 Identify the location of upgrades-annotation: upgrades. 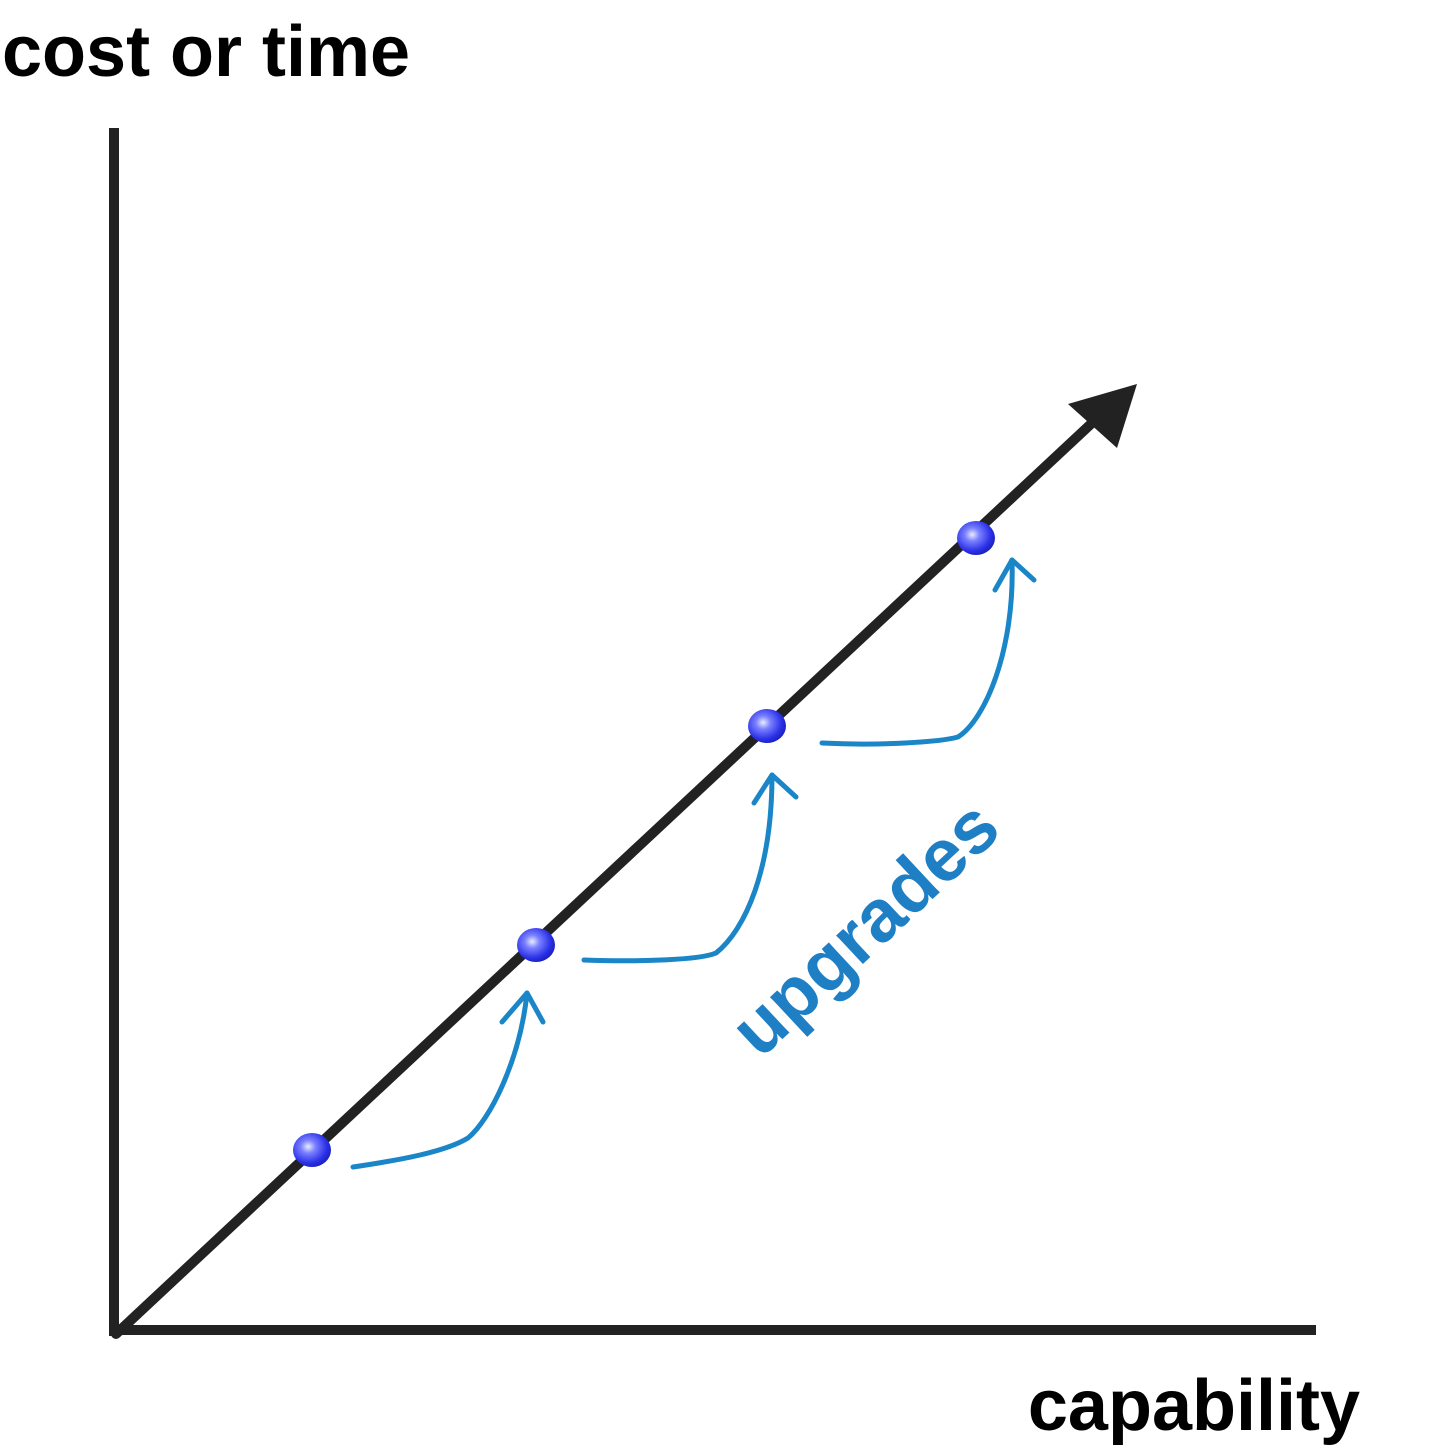
(864, 928).